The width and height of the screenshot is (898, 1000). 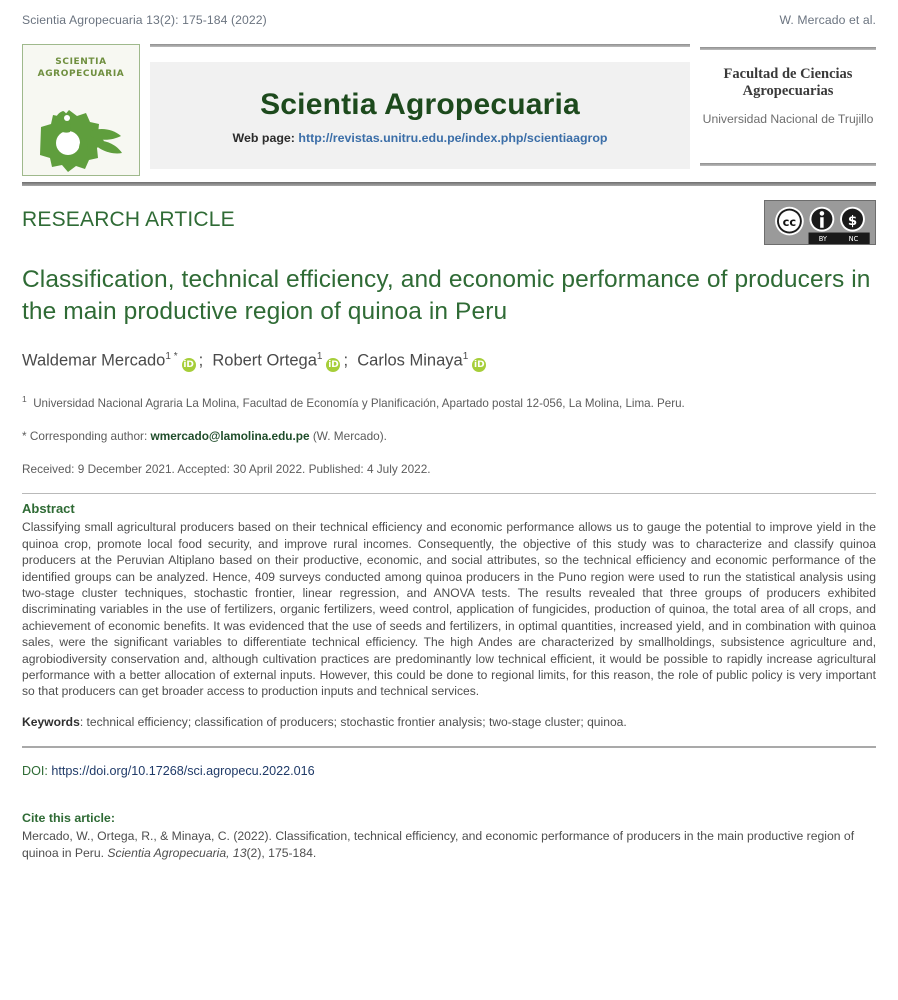 I want to click on affiliation-marker: 1, so click(x=24, y=398).